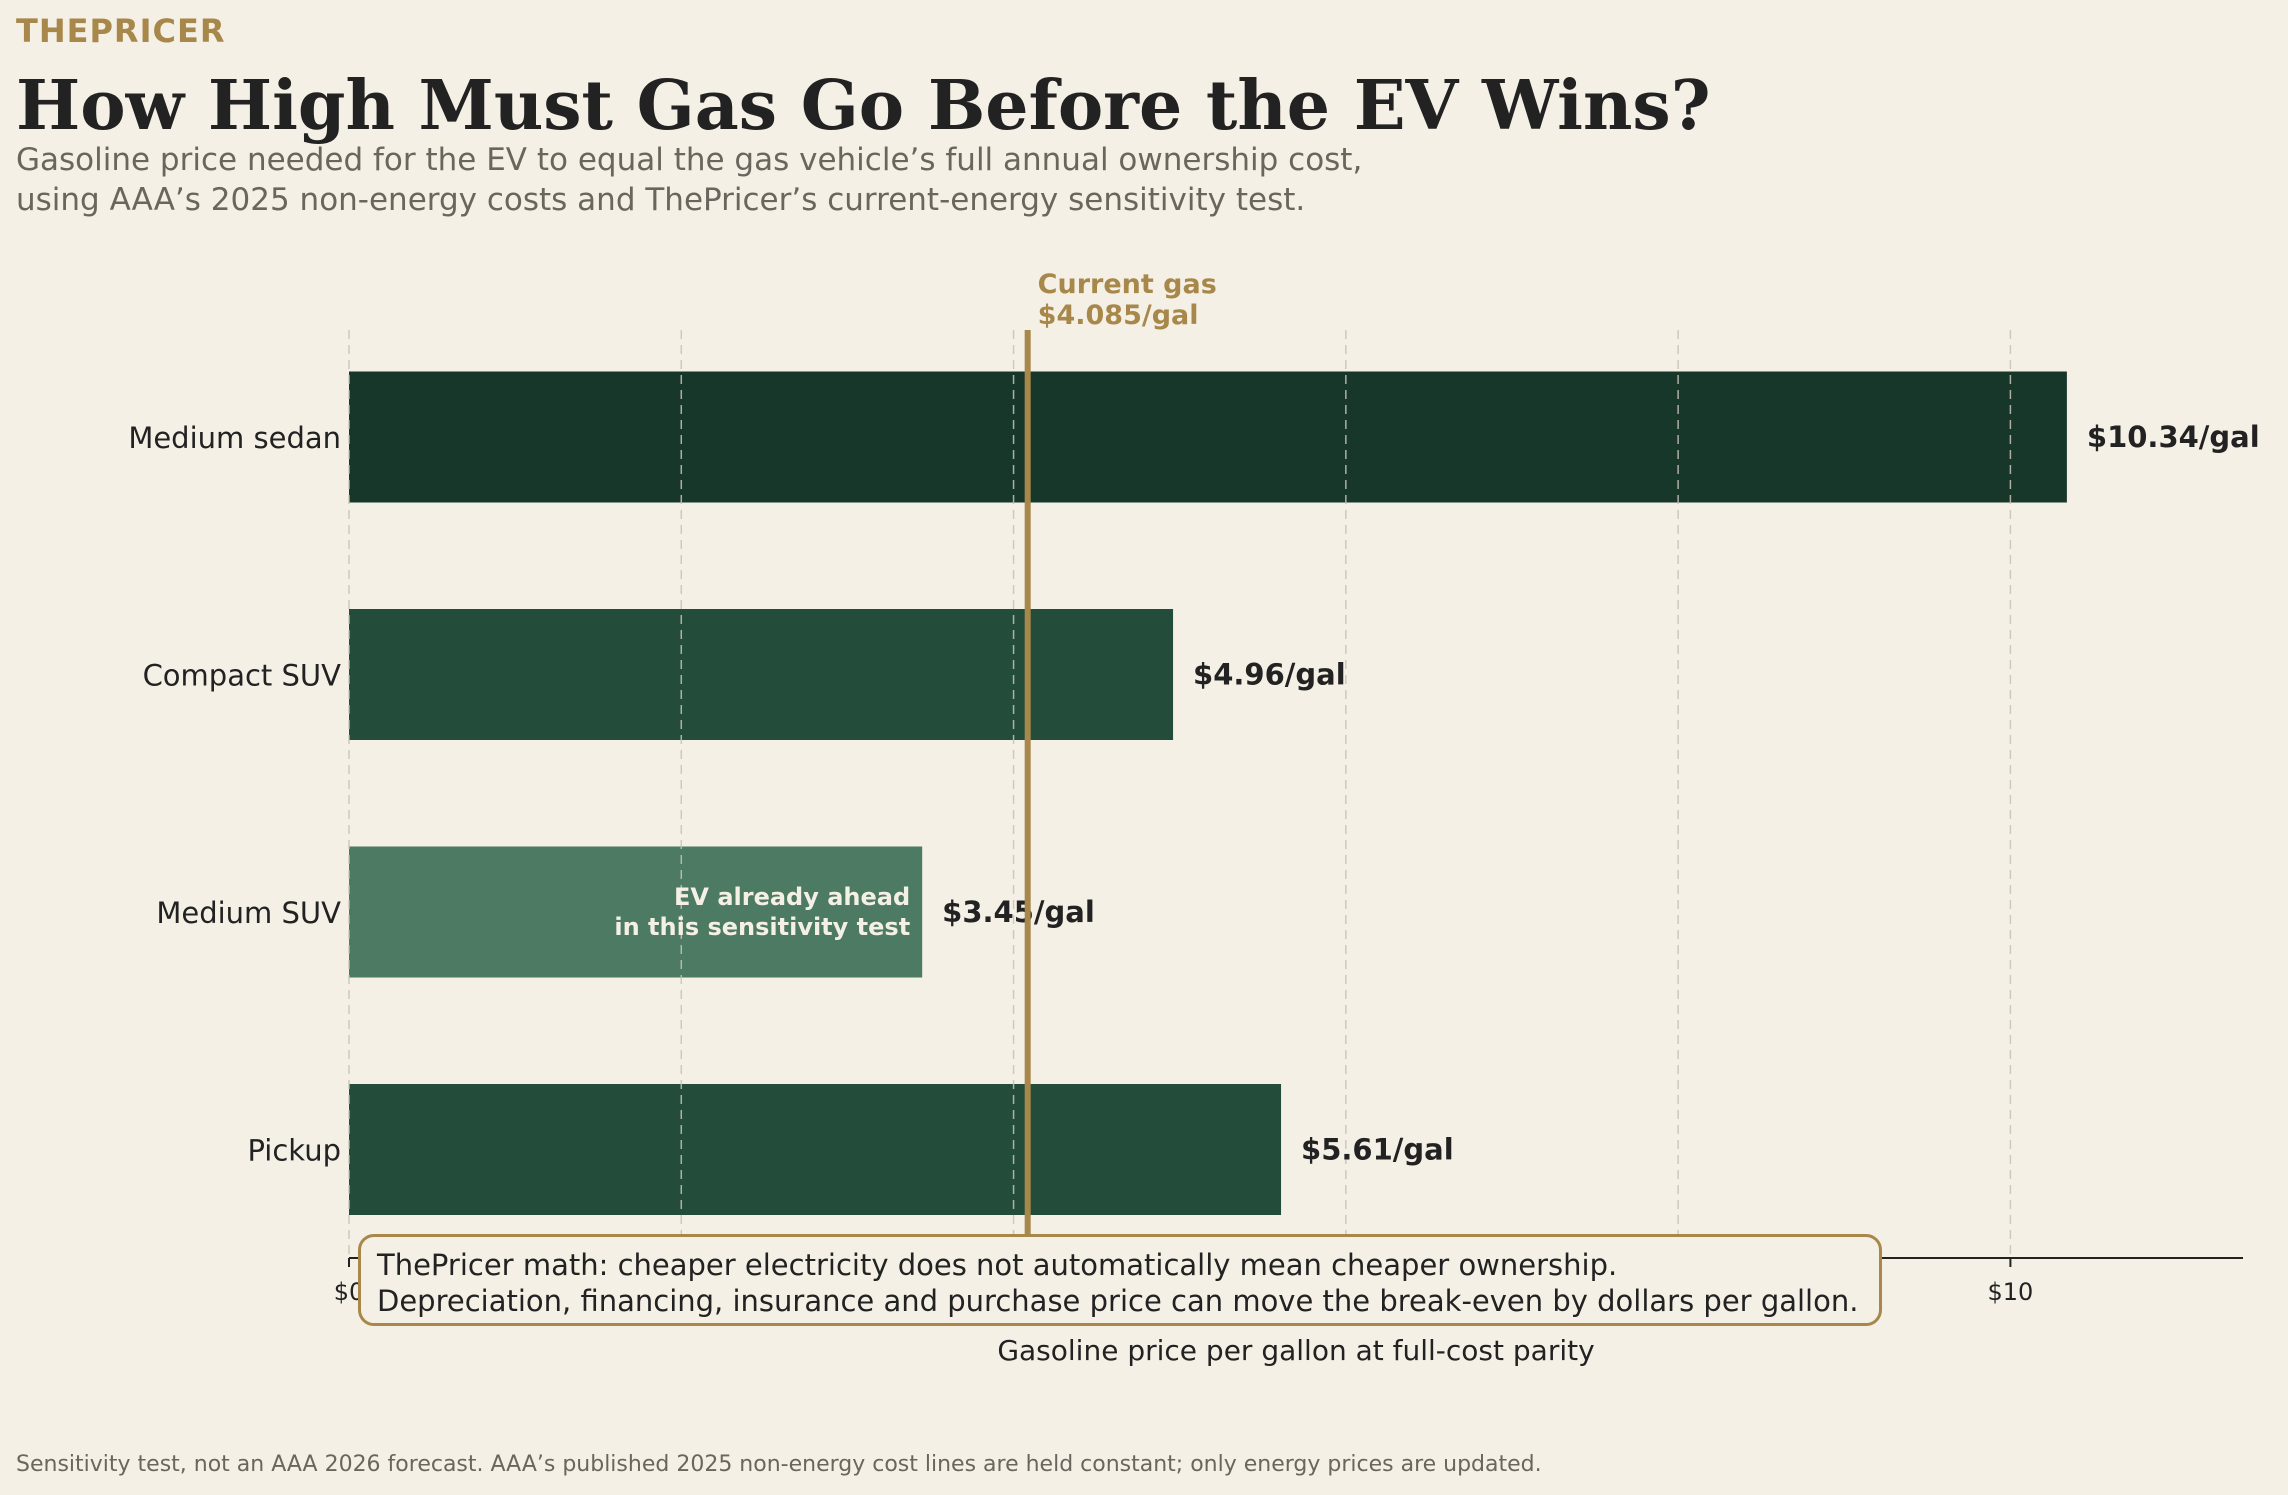 Image resolution: width=2288 pixels, height=1495 pixels. I want to click on bar-annotation-line-2: in this sensitivity test, so click(762, 927).